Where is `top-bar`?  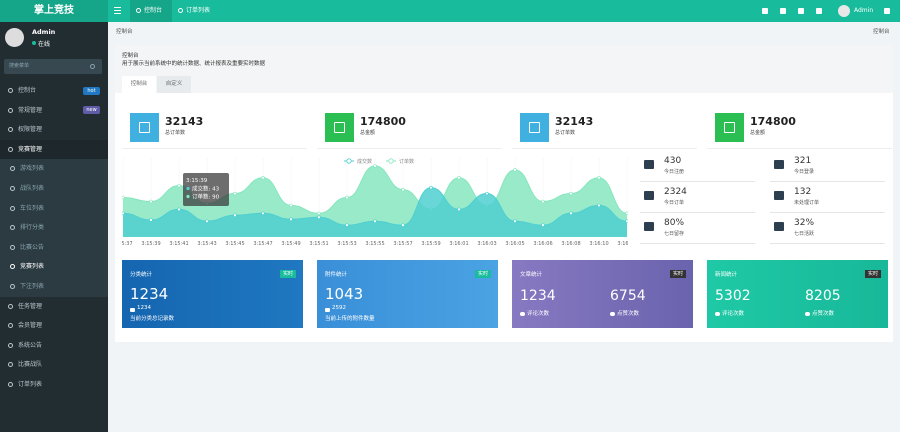 top-bar is located at coordinates (450, 11).